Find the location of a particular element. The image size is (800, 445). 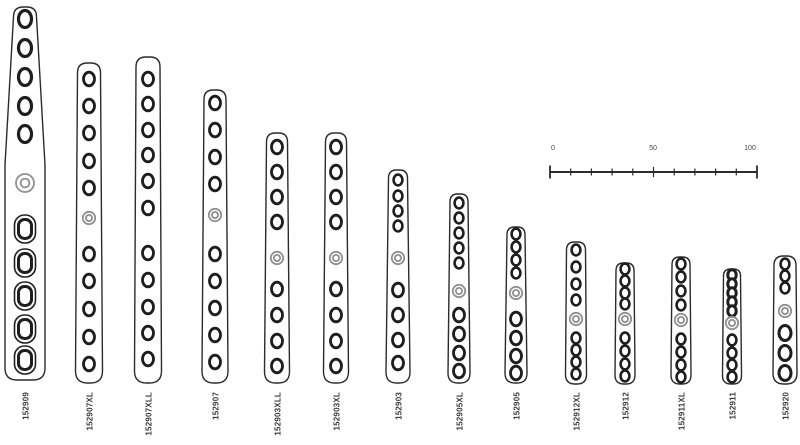

plate-152912XL is located at coordinates (576, 313).